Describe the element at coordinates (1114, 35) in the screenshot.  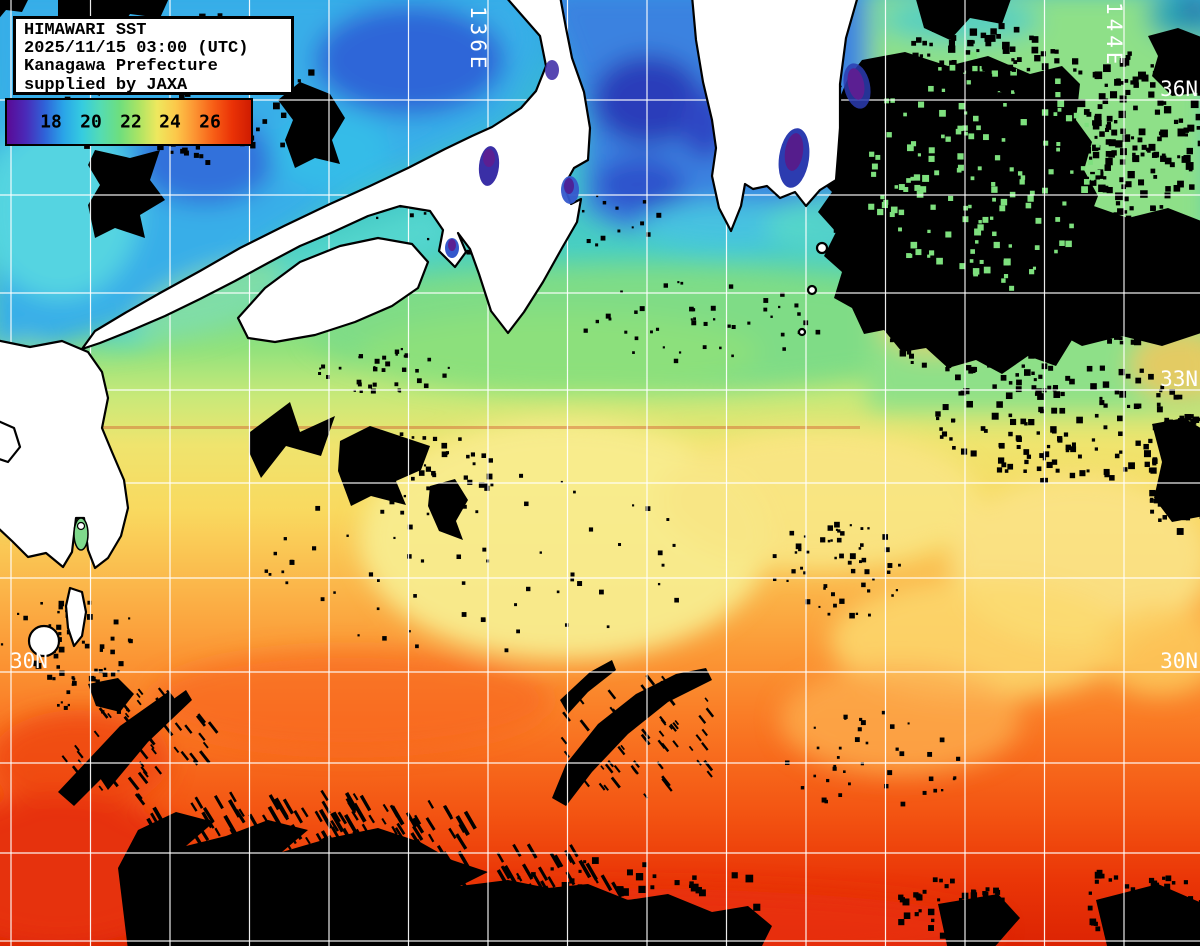
I see `lon-label-144e: 144E` at that location.